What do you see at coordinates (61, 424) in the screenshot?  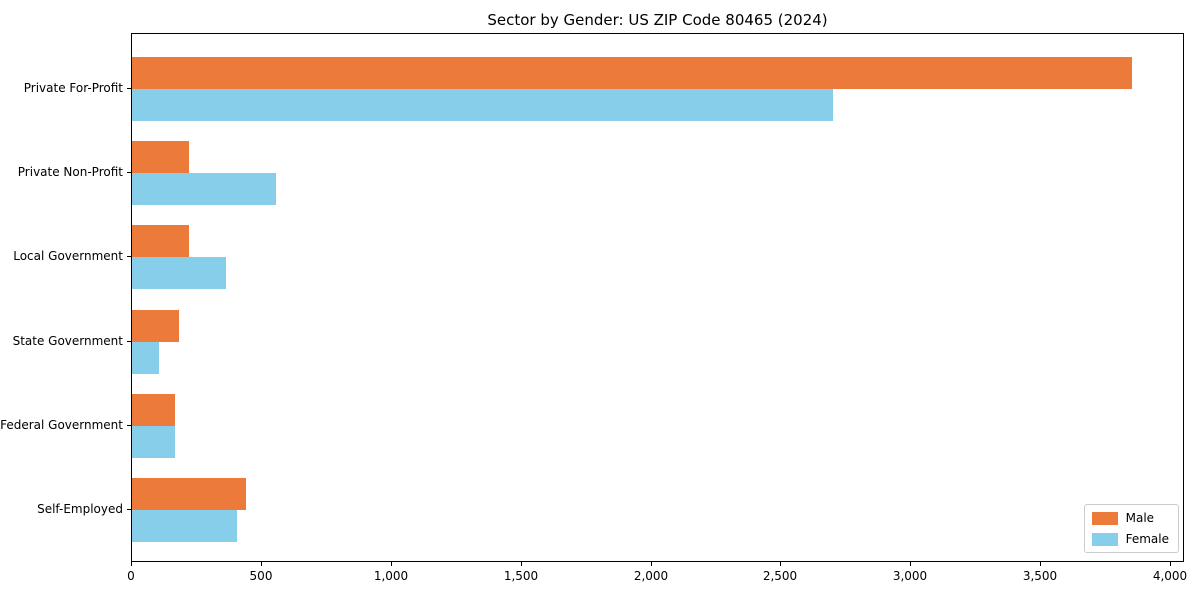 I see `y-tick-label-federal-government: Federal Government` at bounding box center [61, 424].